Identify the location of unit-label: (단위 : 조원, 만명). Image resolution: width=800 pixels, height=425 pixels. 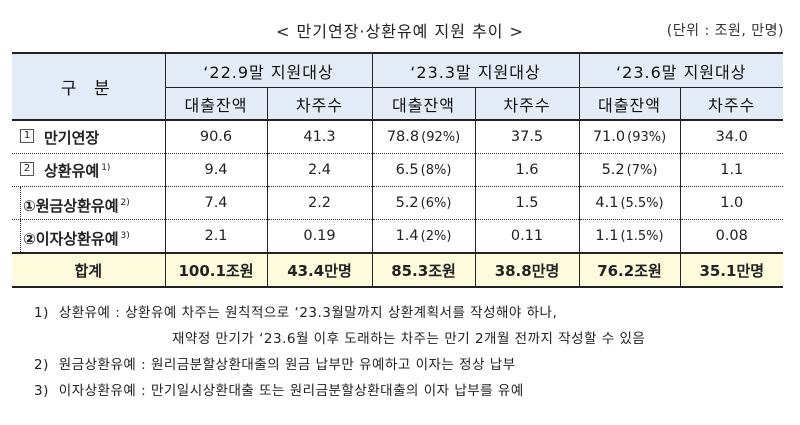
(725, 31).